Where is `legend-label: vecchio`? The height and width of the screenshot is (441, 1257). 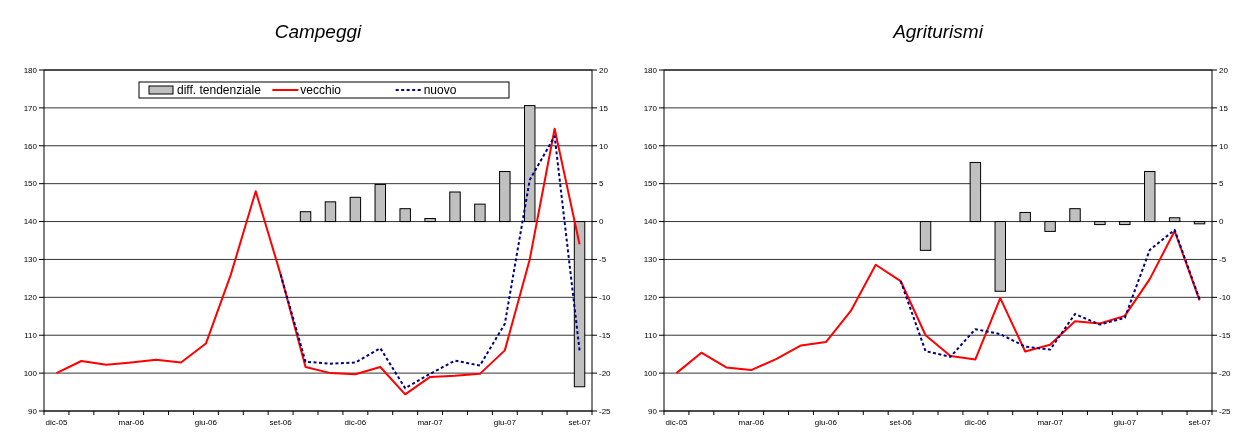 legend-label: vecchio is located at coordinates (321, 90).